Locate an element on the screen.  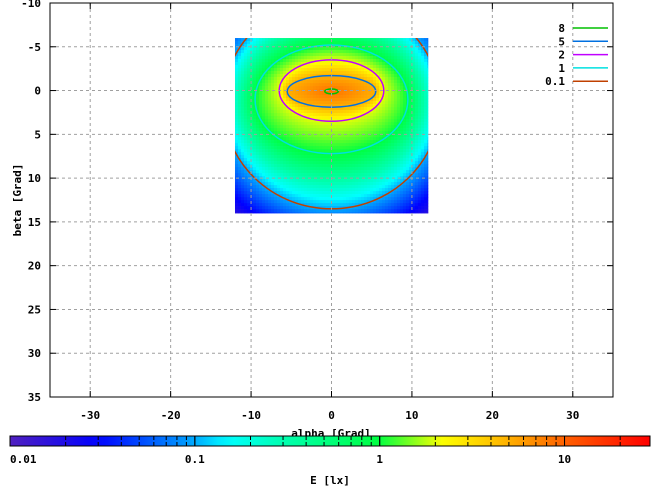
y-axis-label: beta [Grad] is located at coordinates (17, 200).